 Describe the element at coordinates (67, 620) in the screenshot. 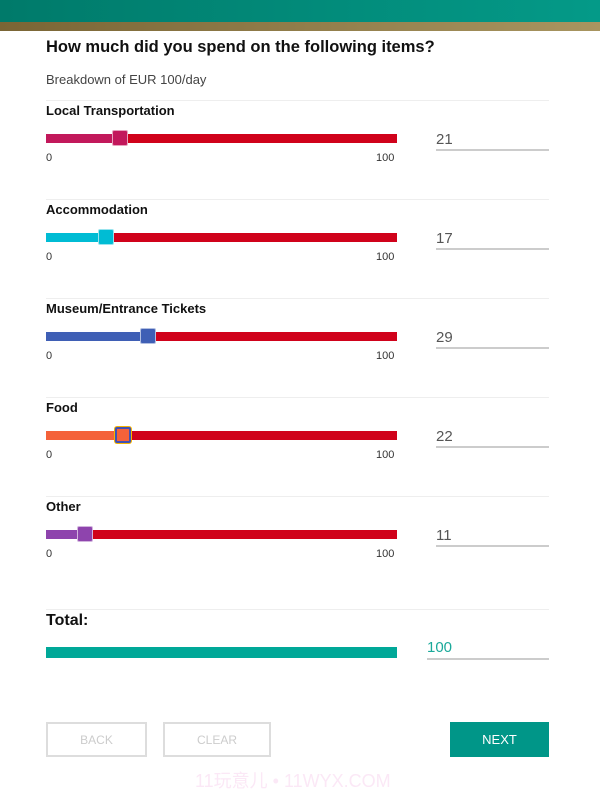

I see `total-label: Total:` at that location.